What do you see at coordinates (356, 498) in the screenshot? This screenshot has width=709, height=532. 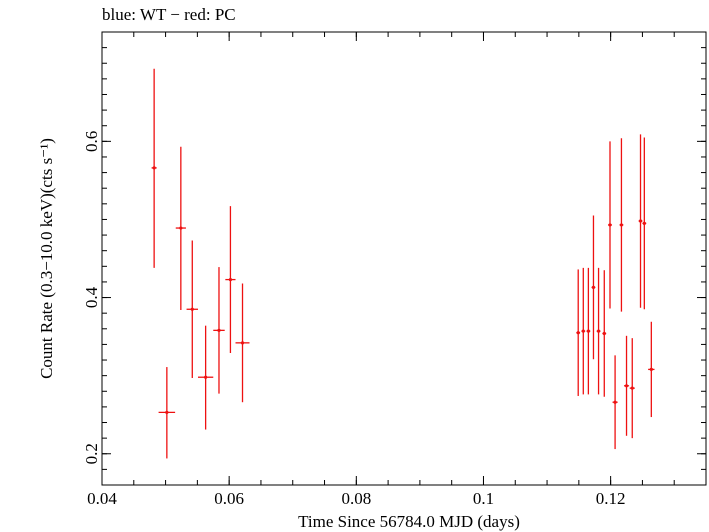 I see `x-tick-label: 0.08` at bounding box center [356, 498].